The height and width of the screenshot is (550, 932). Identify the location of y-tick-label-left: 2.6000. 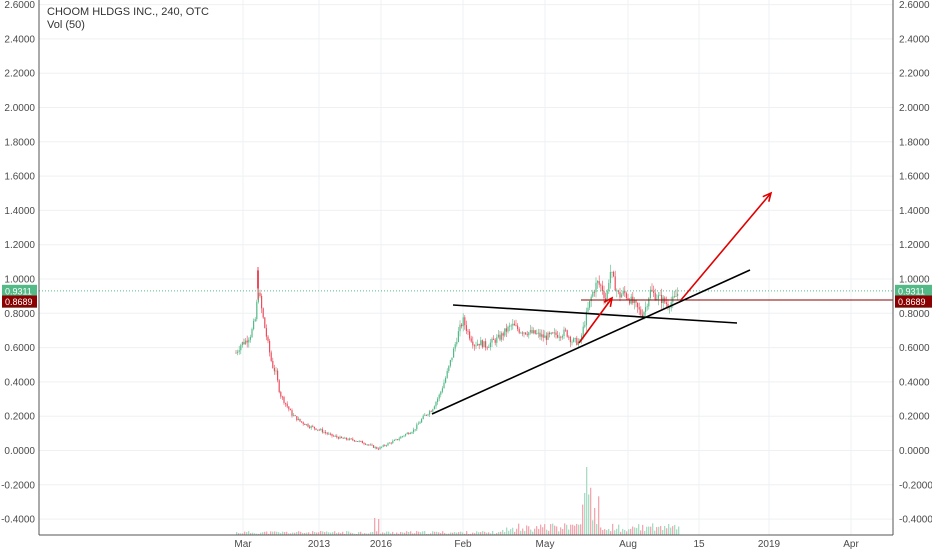
(19, 5).